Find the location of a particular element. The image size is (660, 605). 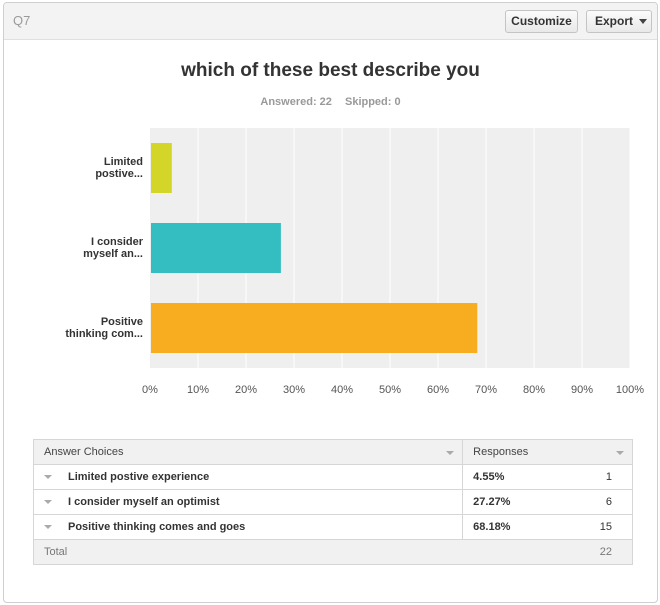

x-tick-label: 40% is located at coordinates (342, 390).